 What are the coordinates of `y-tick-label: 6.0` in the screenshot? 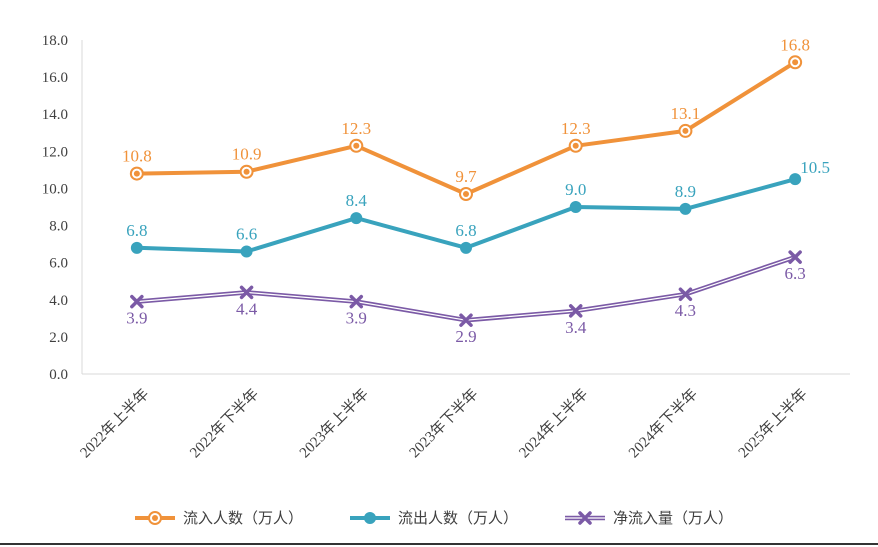 It's located at (58, 264).